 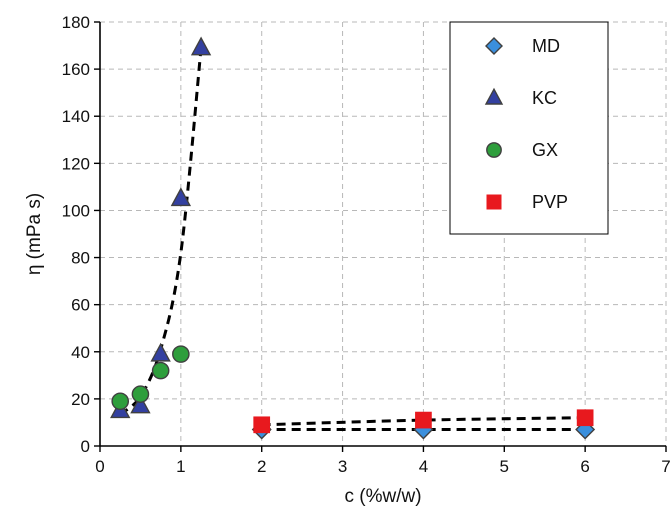 I want to click on legend-box, so click(x=529, y=128).